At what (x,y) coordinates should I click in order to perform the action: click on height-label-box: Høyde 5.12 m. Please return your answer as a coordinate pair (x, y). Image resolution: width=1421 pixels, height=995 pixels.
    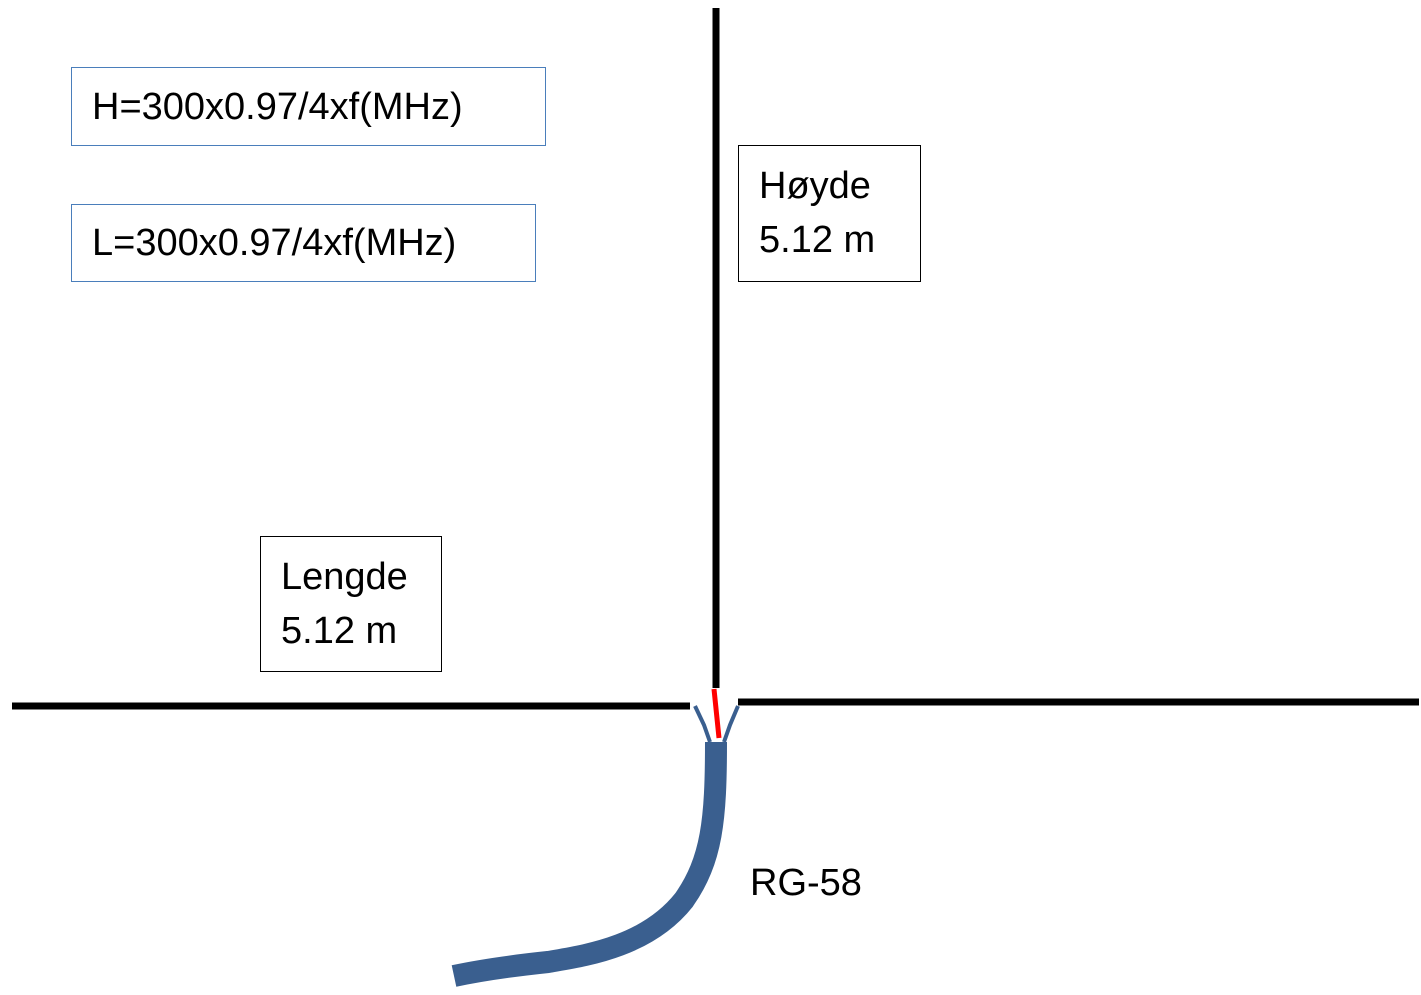
    Looking at the image, I should click on (829, 213).